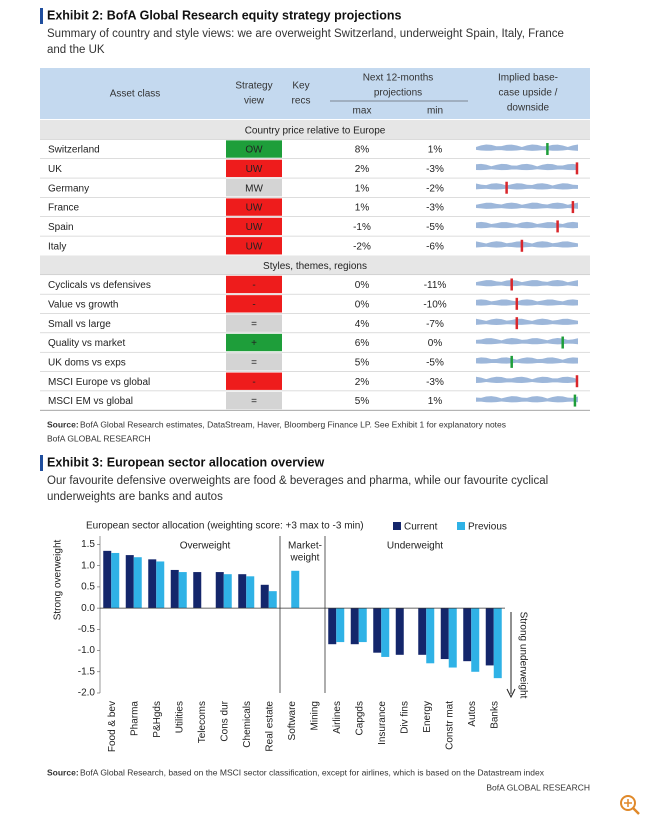  What do you see at coordinates (421, 527) in the screenshot?
I see `legend-label: Current` at bounding box center [421, 527].